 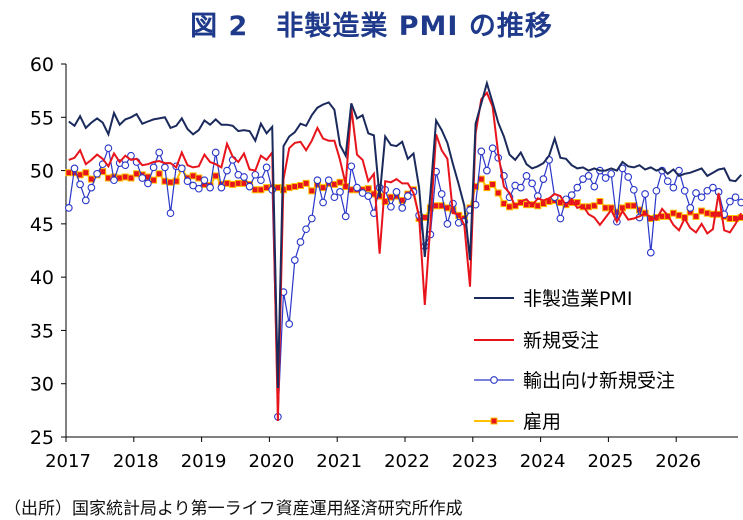 I want to click on y-tick-label: 40, so click(x=42, y=278).